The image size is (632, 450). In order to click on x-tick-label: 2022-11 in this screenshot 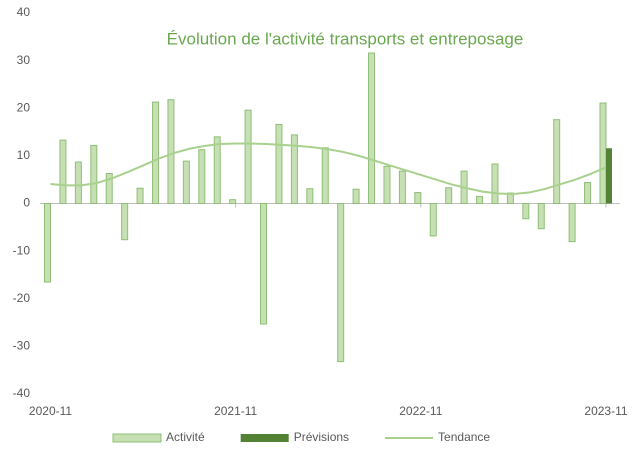, I will do `click(420, 411)`.